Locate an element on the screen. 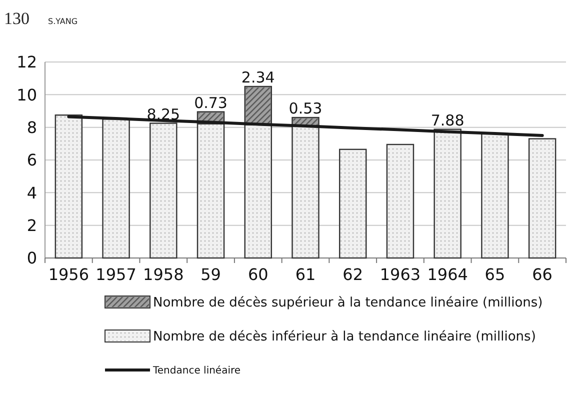  y-tick-label: 12 is located at coordinates (26, 62).